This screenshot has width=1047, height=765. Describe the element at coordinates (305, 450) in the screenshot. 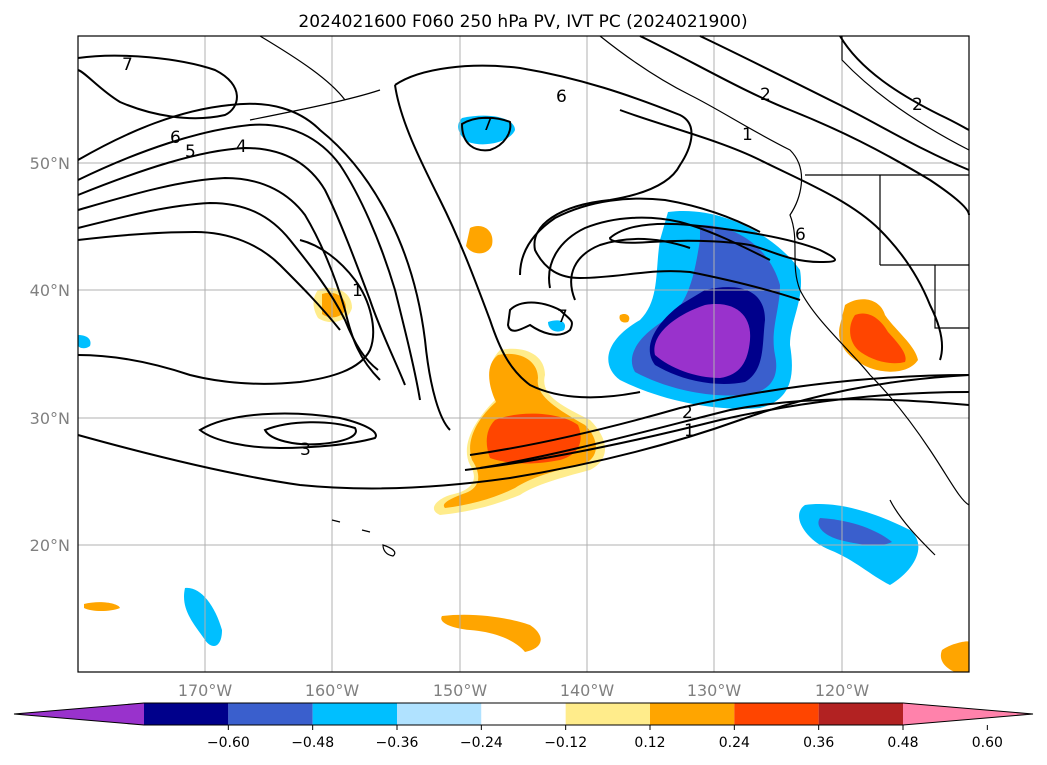

I see `contour-label: 3` at that location.